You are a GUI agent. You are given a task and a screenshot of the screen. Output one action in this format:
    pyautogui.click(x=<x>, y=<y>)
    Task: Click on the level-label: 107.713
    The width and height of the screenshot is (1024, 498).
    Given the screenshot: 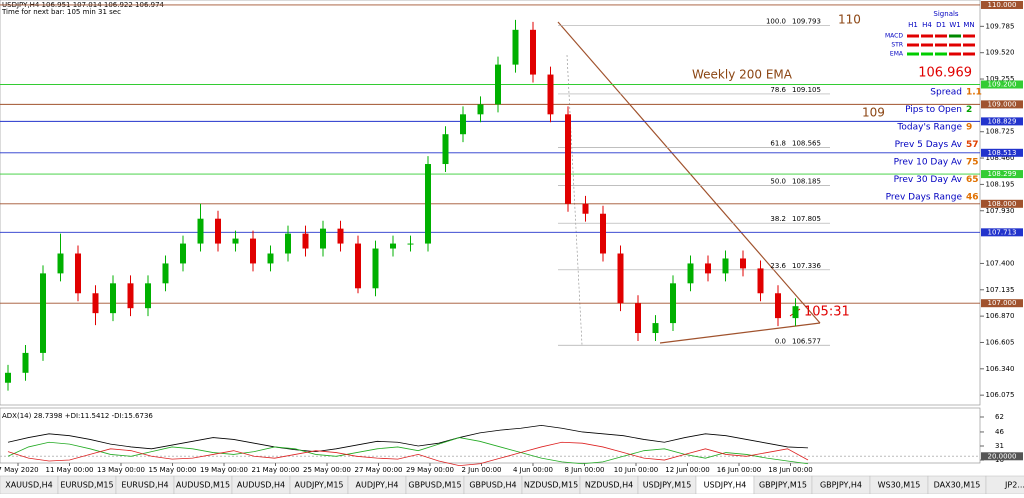 What is the action you would take?
    pyautogui.click(x=1002, y=232)
    